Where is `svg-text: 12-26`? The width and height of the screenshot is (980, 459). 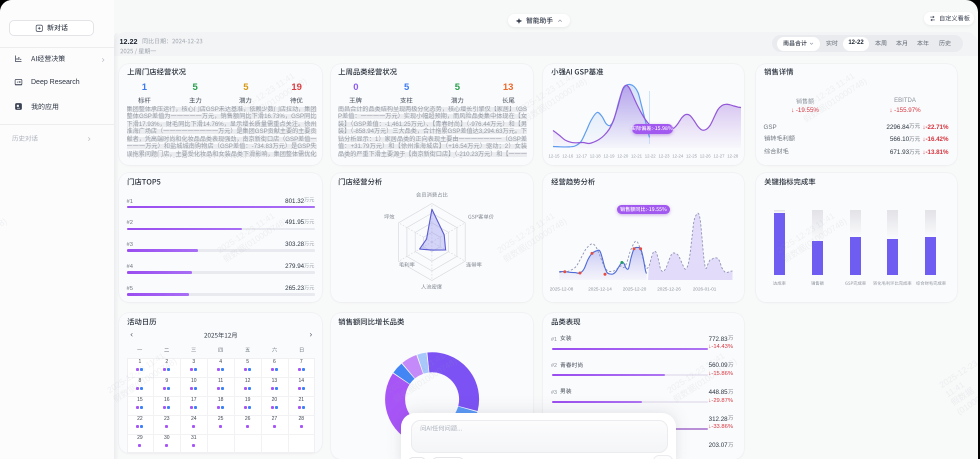 svg-text: 12-26 is located at coordinates (706, 155).